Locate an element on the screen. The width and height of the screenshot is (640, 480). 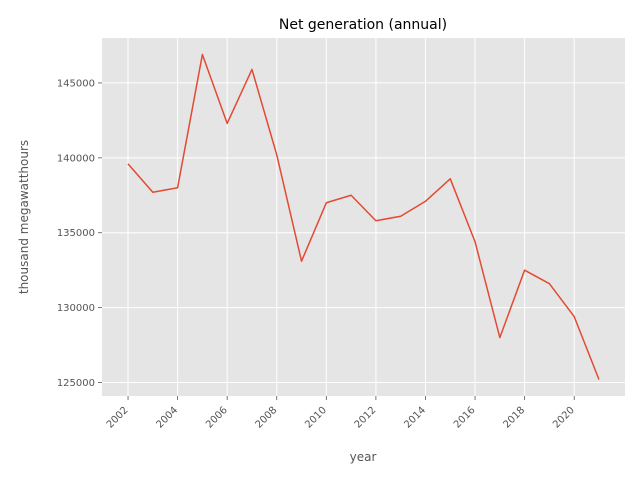
y-tick-label: 130000 is located at coordinates (76, 308).